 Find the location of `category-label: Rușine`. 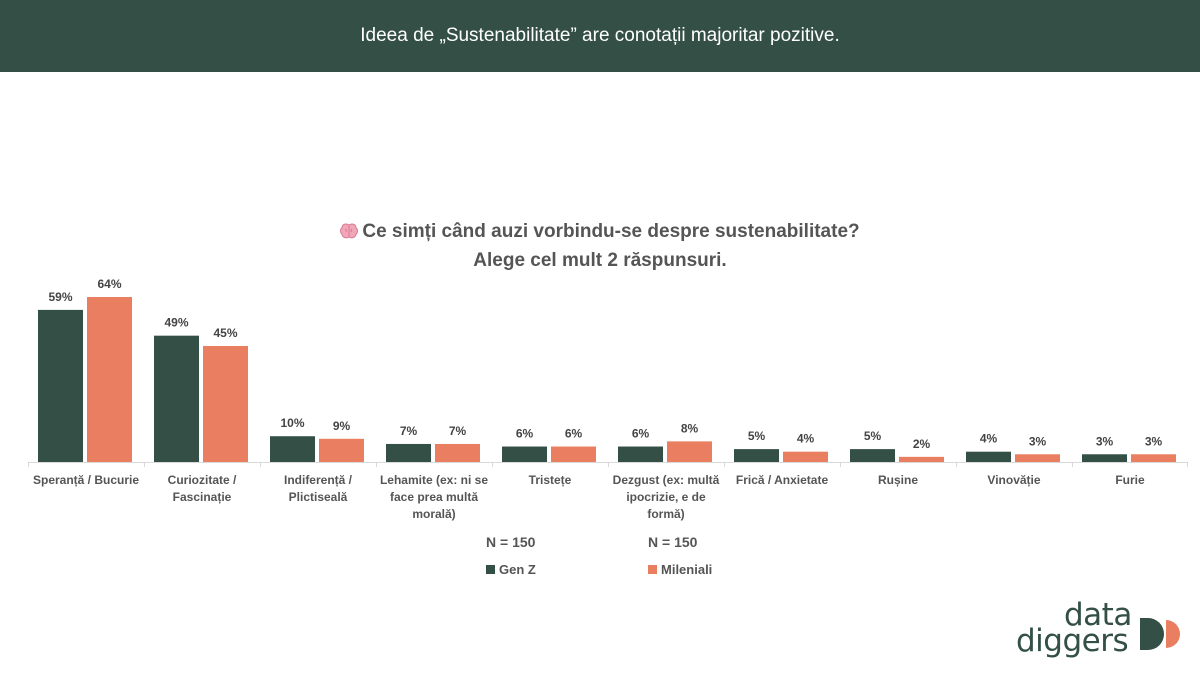

category-label: Rușine is located at coordinates (897, 480).